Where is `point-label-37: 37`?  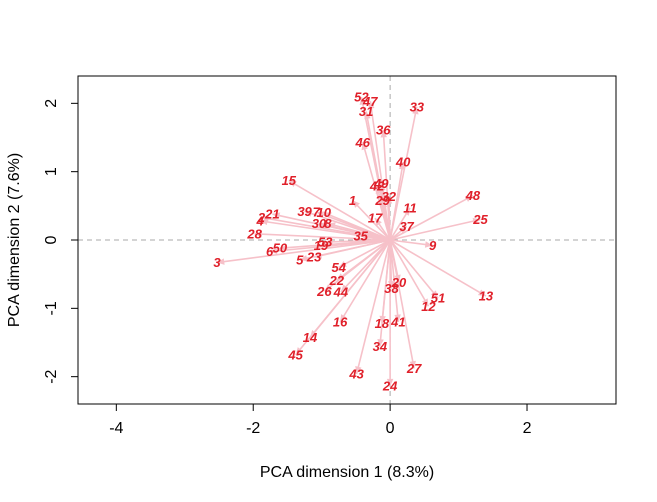
point-label-37: 37 is located at coordinates (406, 226).